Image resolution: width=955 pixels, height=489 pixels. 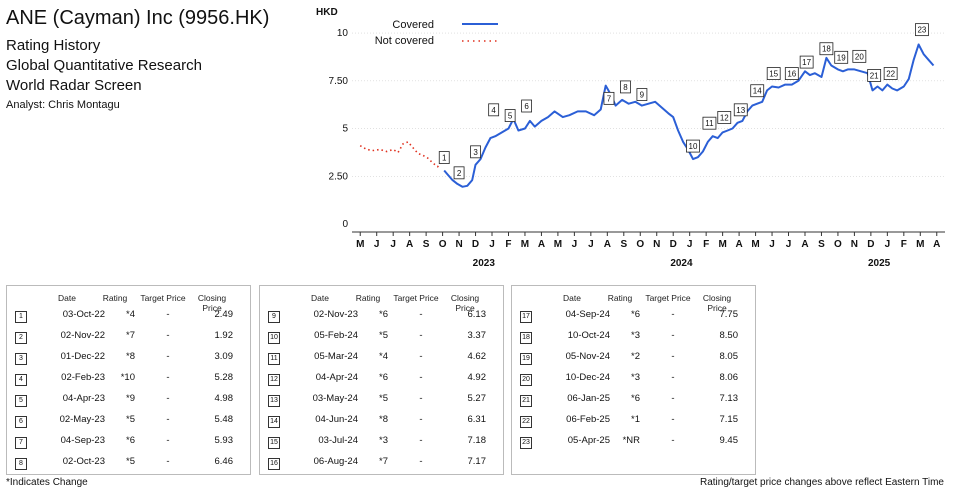 I want to click on row-marker-number: 23, so click(x=526, y=443).